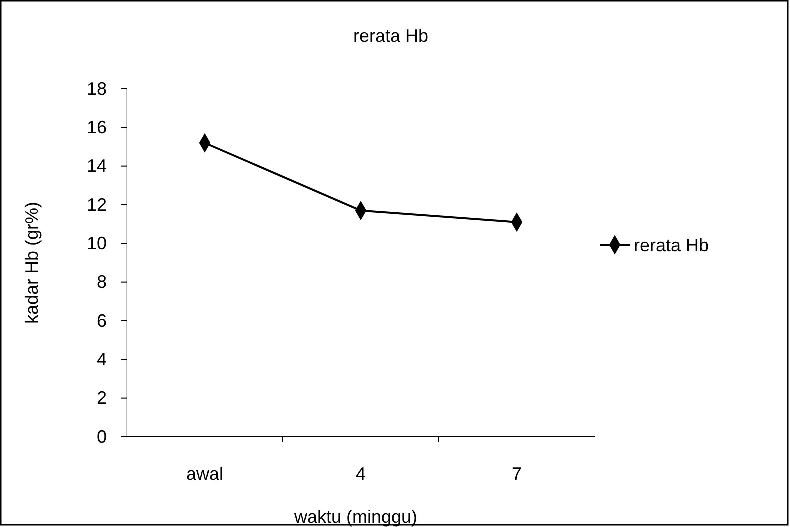 The height and width of the screenshot is (527, 790). What do you see at coordinates (96, 88) in the screenshot?
I see `y-tick-label: 18` at bounding box center [96, 88].